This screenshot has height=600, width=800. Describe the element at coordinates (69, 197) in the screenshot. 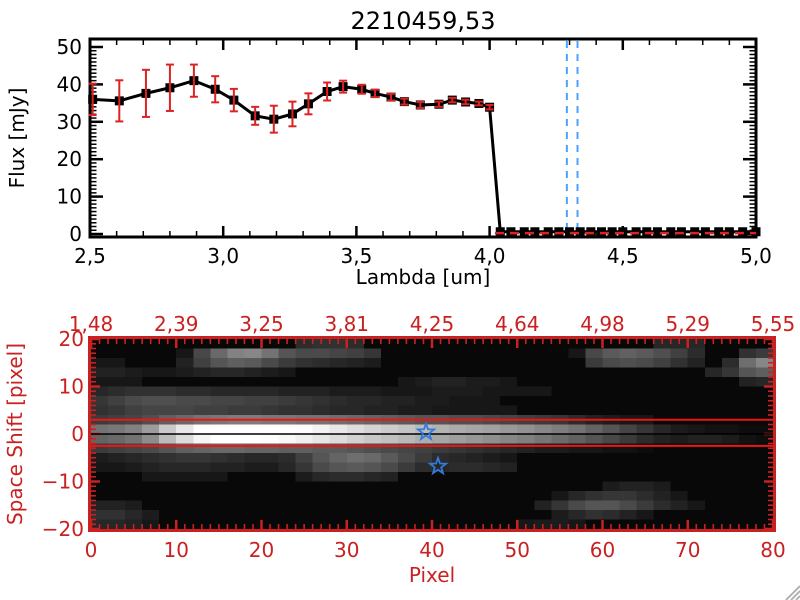

I see `y-tick-label: 10` at that location.